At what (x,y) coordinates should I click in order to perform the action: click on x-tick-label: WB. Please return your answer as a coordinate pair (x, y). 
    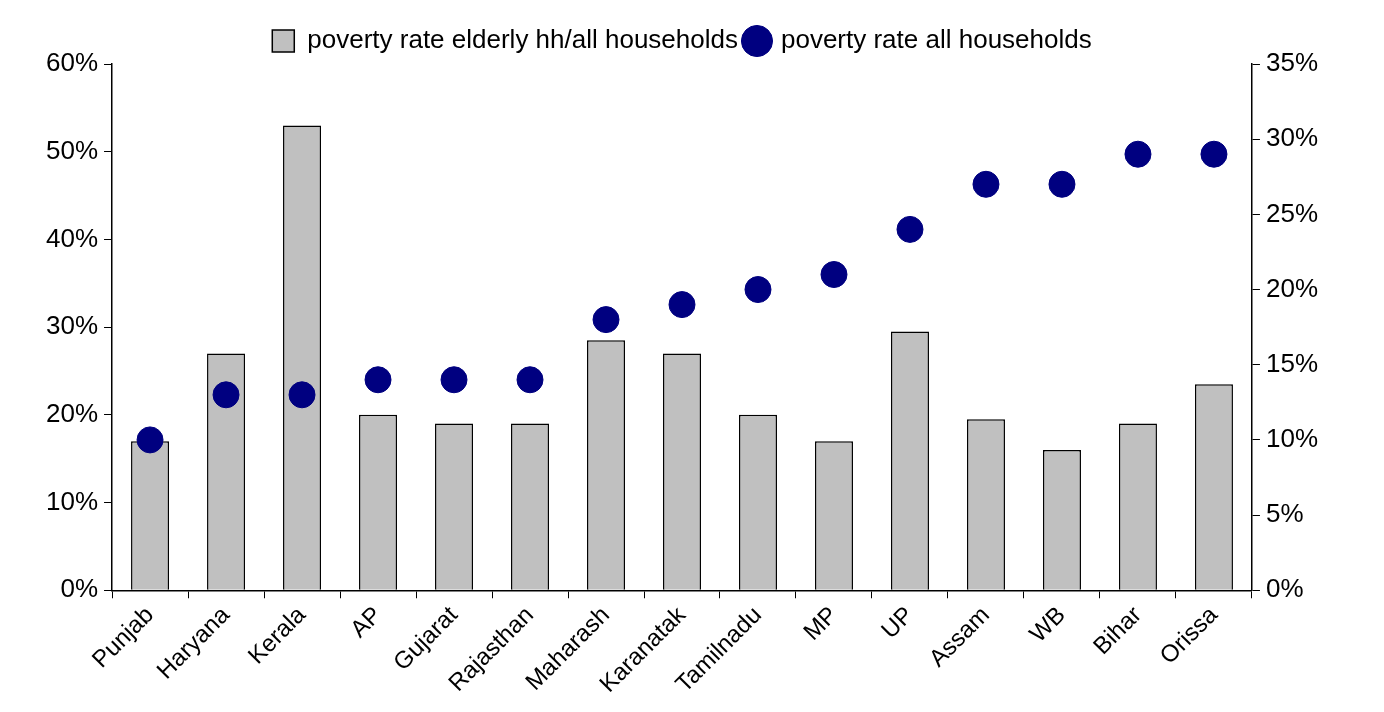
    Looking at the image, I should click on (1047, 624).